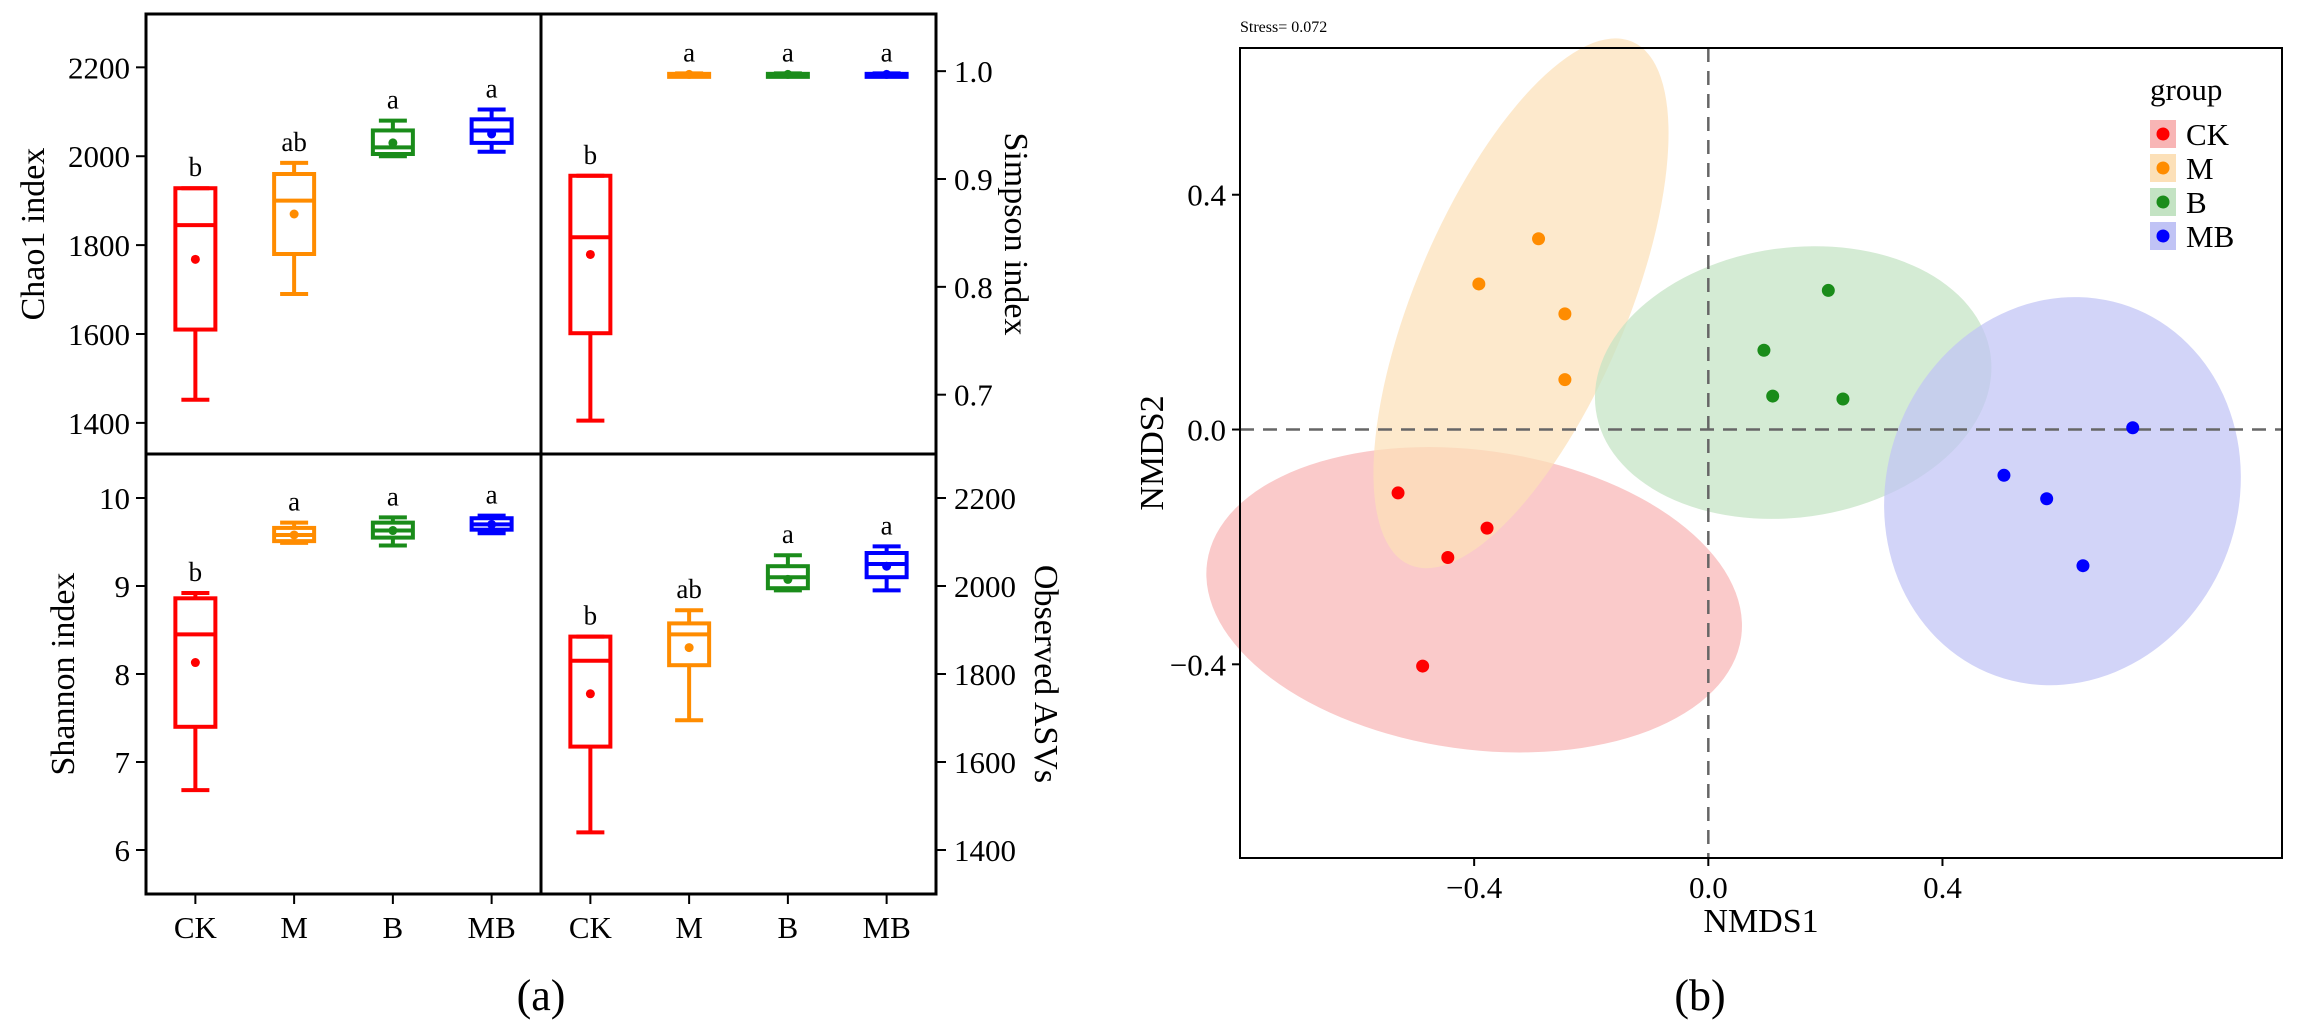  I want to click on legend-title: group, so click(2186, 89).